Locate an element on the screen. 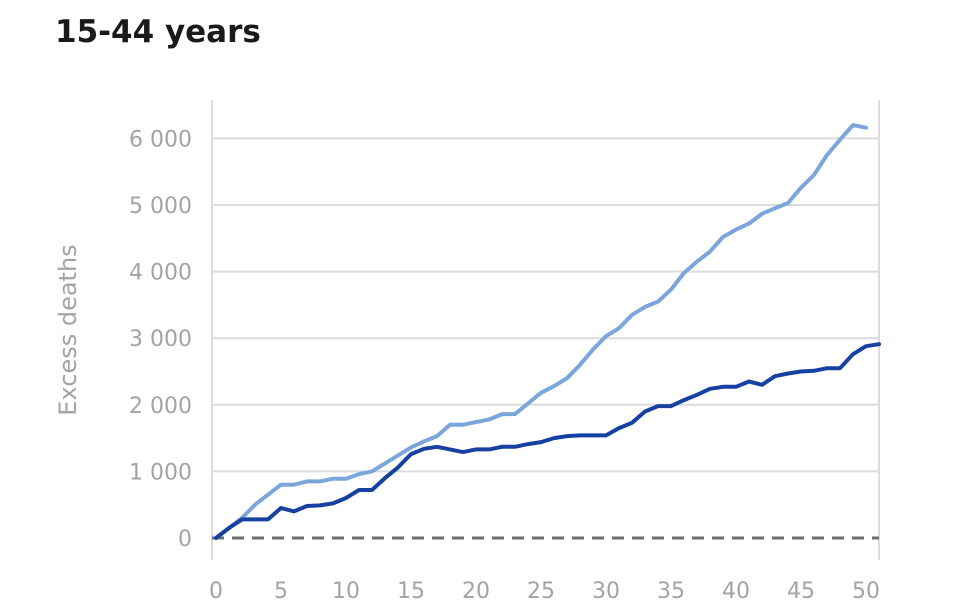  y-tick-label: 1 000 is located at coordinates (160, 472).